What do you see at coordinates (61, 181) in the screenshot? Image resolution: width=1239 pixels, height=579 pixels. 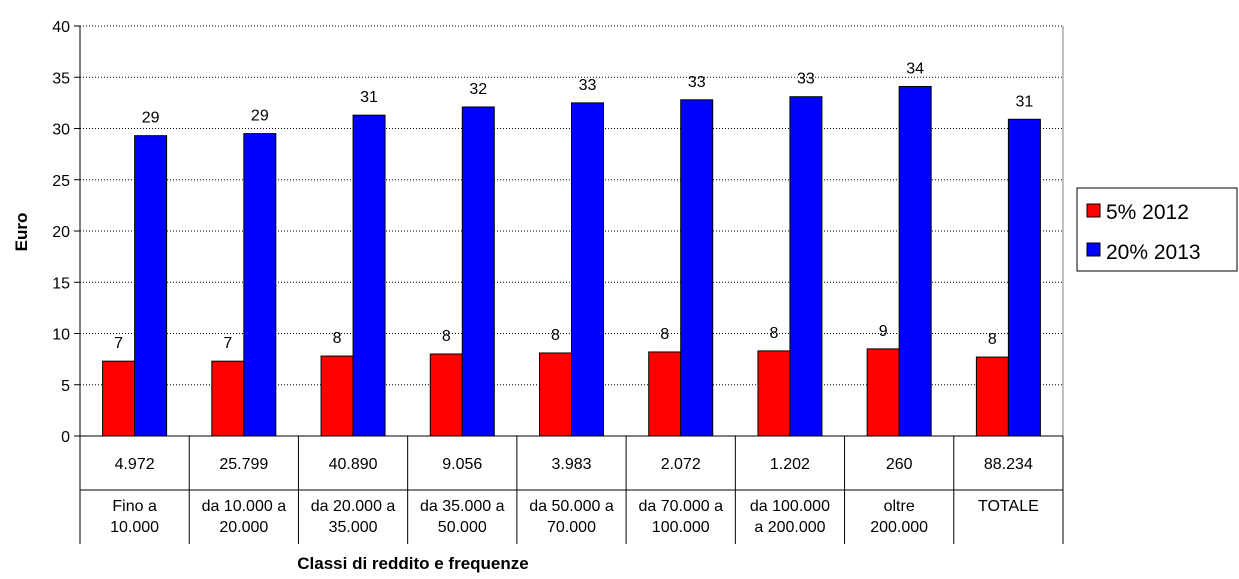 I see `y-tick-label: 25` at bounding box center [61, 181].